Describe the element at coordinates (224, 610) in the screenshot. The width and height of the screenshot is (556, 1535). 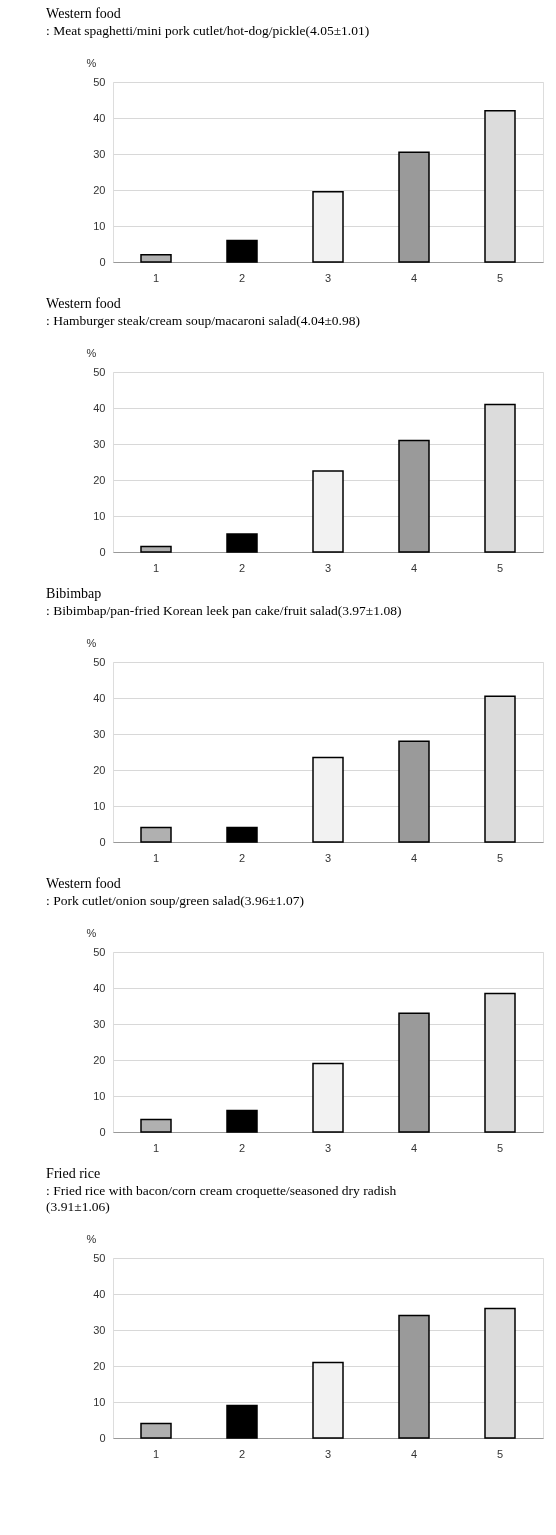
I see `chart-subtitle: : Bibimbap/pan-fried Korean leek pan cake/fruit salad(3.97±1.08)` at that location.